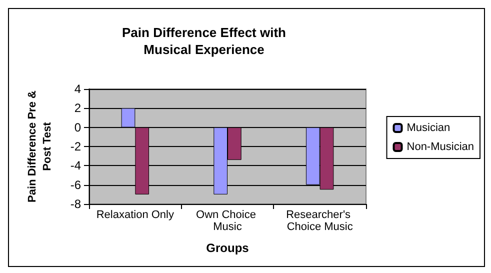  What do you see at coordinates (76, 147) in the screenshot?
I see `y-tick-label: -2` at bounding box center [76, 147].